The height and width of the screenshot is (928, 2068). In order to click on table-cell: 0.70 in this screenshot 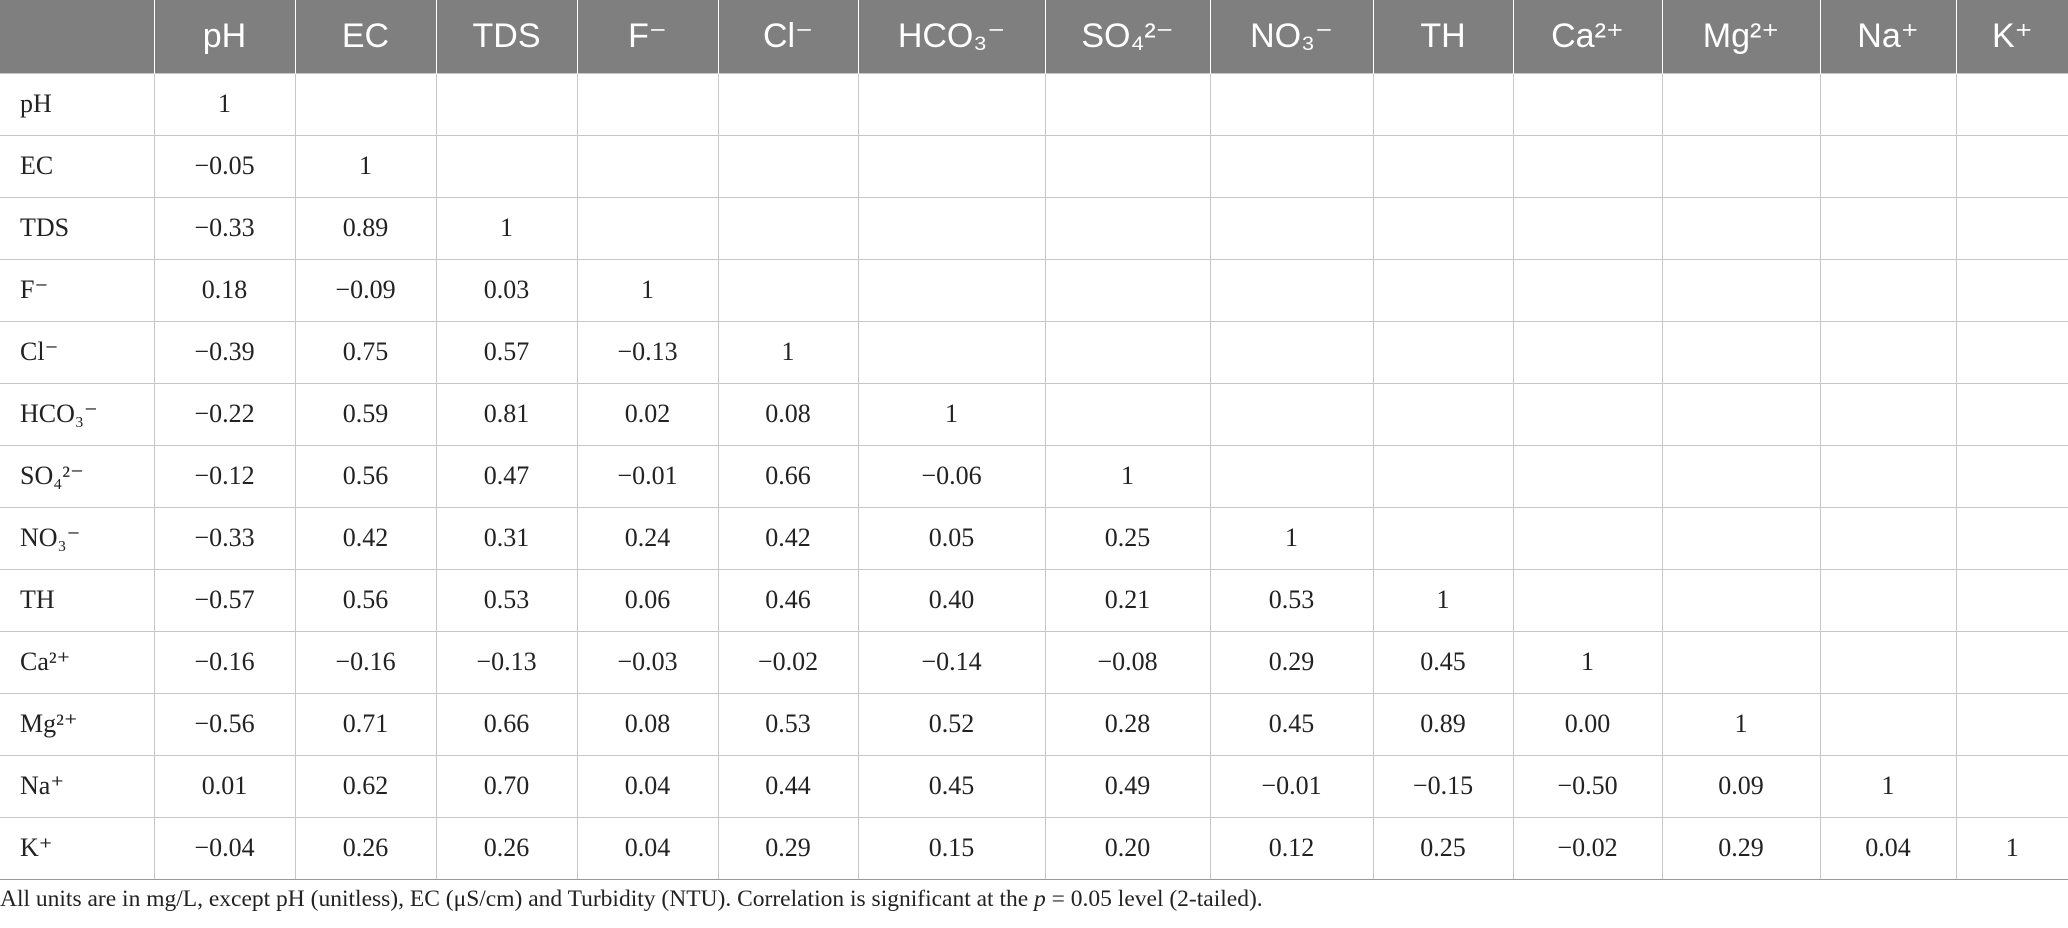, I will do `click(506, 786)`.